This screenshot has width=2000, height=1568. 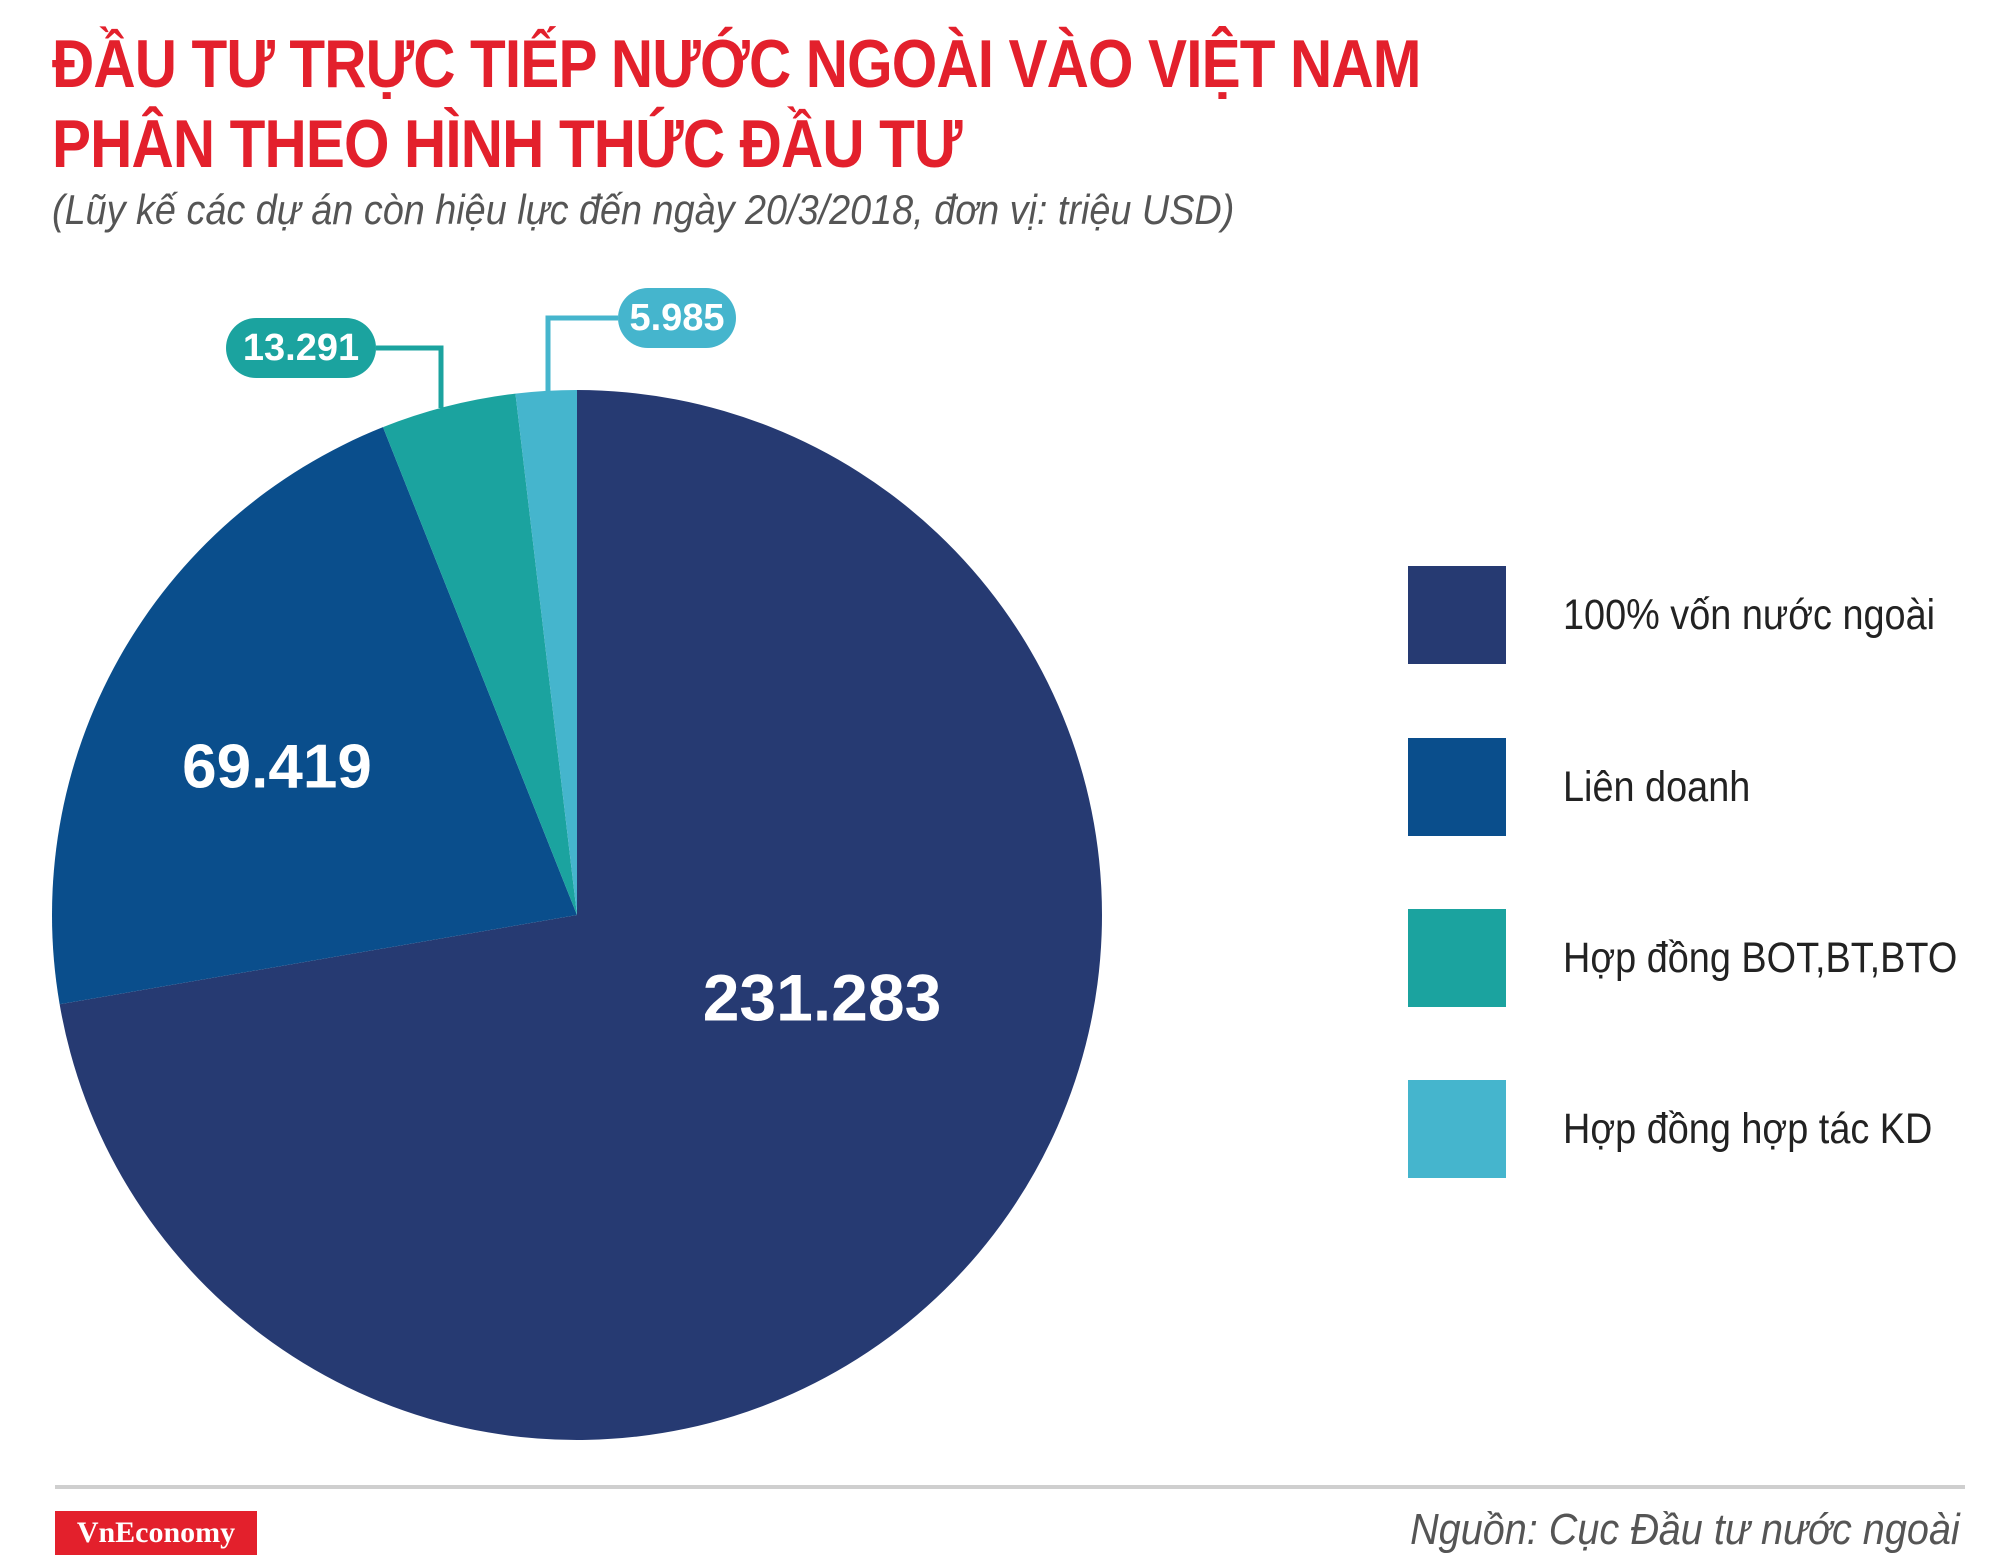 I want to click on legend-item-hop-dong-hop-tac-kd: Hợp đồng hợp tác KD, so click(x=1704, y=1129).